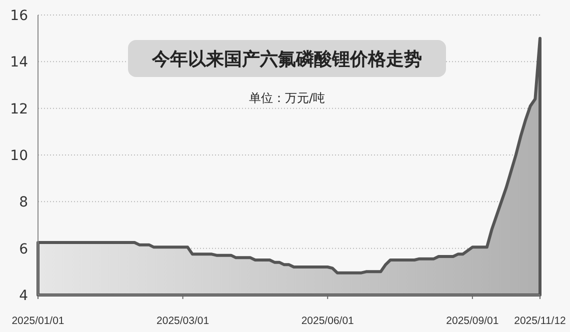 The image size is (570, 332). What do you see at coordinates (19, 62) in the screenshot?
I see `y-tick-label: 14` at bounding box center [19, 62].